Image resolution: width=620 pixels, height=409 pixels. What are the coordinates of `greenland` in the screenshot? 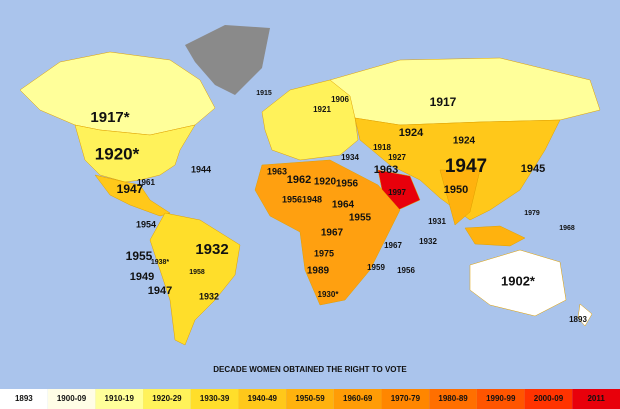 It's located at (227, 60).